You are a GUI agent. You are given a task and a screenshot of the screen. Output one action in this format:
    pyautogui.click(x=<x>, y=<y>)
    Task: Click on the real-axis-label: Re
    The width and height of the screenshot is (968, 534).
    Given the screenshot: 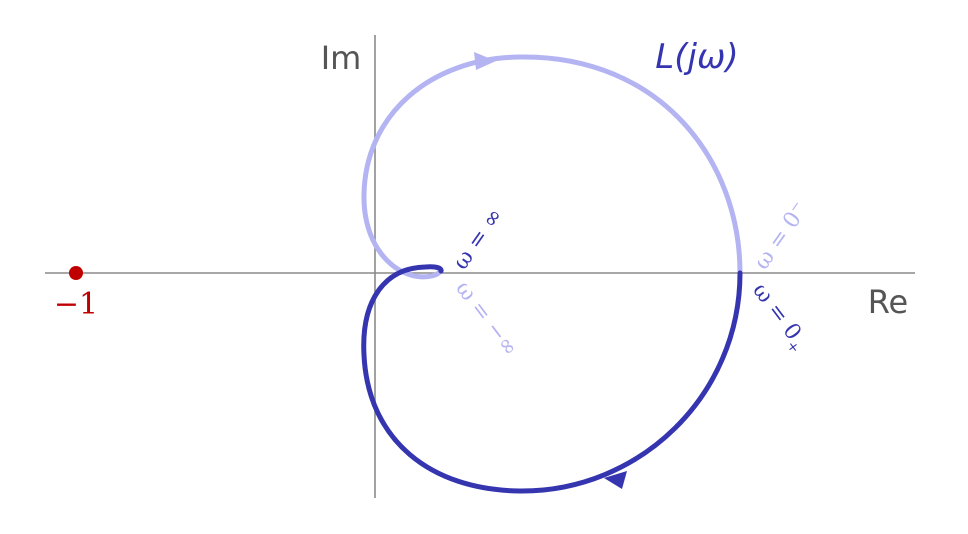 What is the action you would take?
    pyautogui.click(x=888, y=302)
    